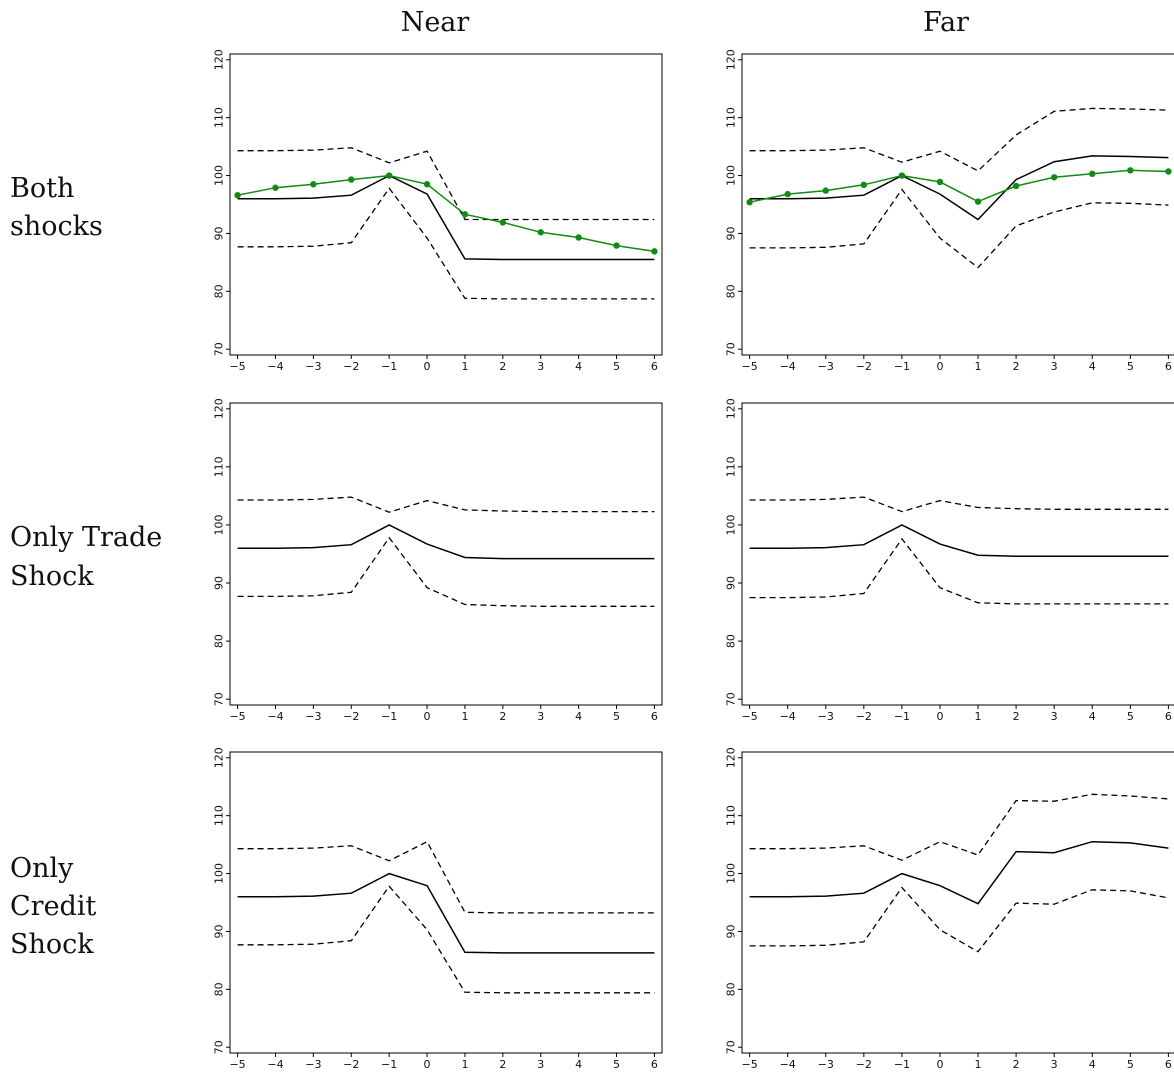 This screenshot has height=1075, width=1174. I want to click on row-label-only-trade-shock: Only Trade Shock, so click(90, 557).